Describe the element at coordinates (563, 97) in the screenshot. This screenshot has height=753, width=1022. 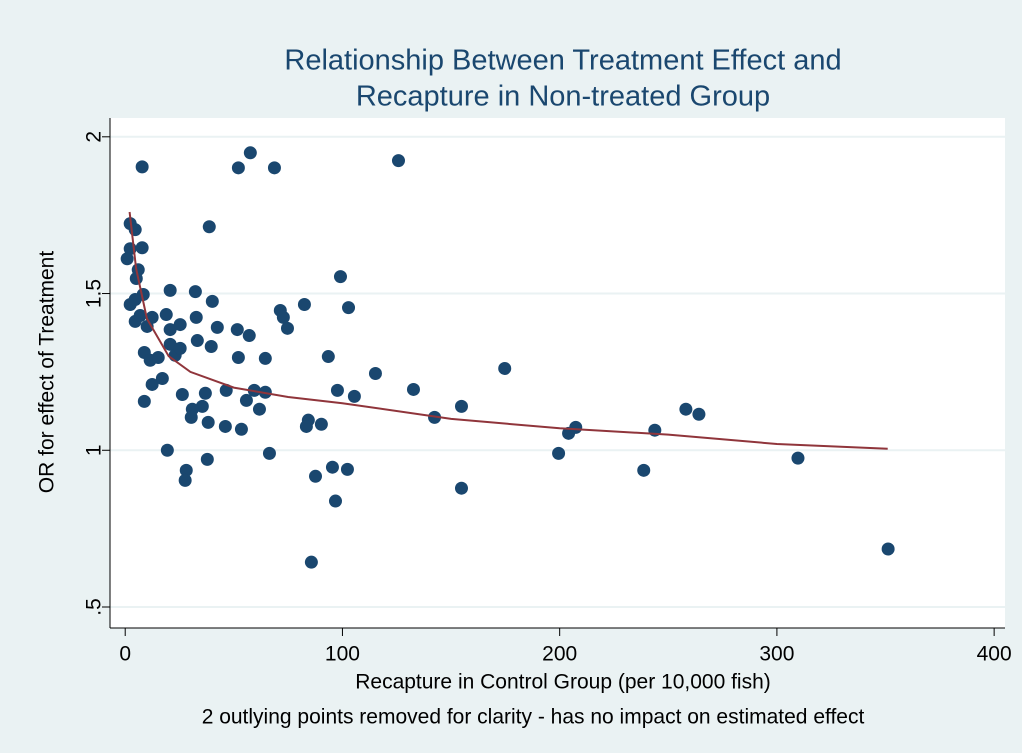
I see `chart-title: Recapture in Non-treated Group` at that location.